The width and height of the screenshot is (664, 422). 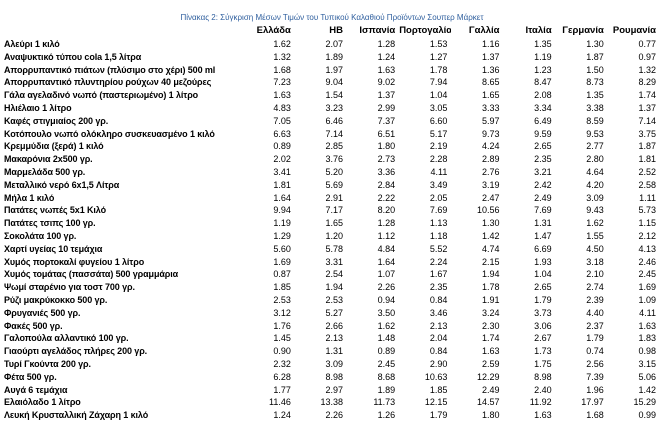 I want to click on product-name-cell: Γιαούρτι αγελάδος πλήρες 200 γρ., so click(x=76, y=351).